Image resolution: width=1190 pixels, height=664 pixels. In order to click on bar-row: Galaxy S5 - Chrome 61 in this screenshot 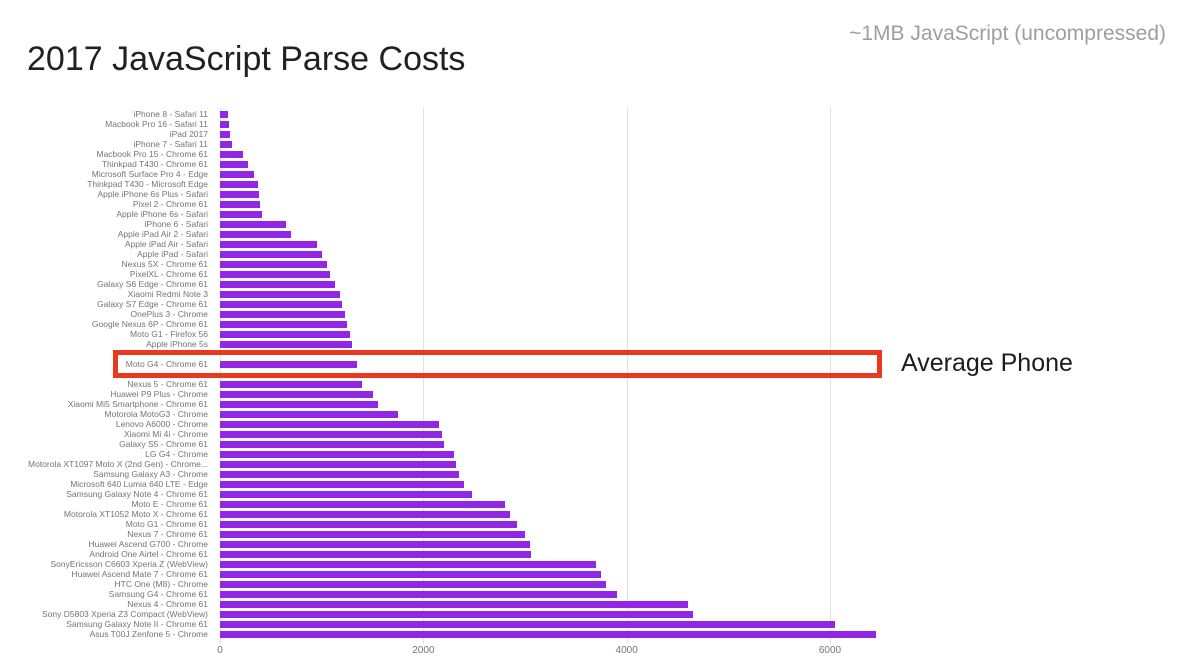, I will do `click(595, 444)`.